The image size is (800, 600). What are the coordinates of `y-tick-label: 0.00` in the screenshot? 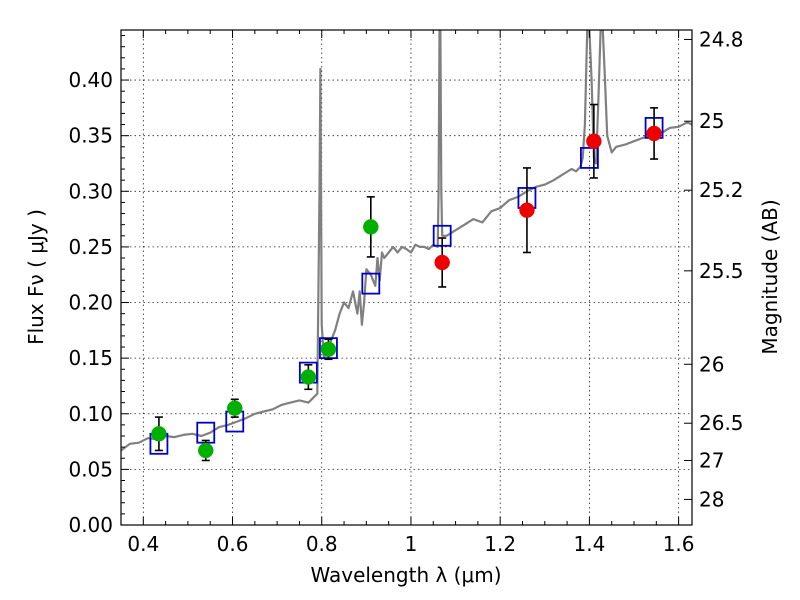 It's located at (90, 525).